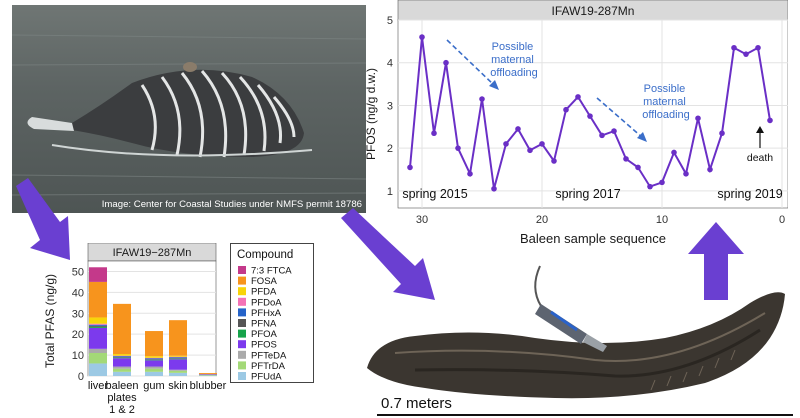  I want to click on cat-label-plates: plates, so click(122, 398).